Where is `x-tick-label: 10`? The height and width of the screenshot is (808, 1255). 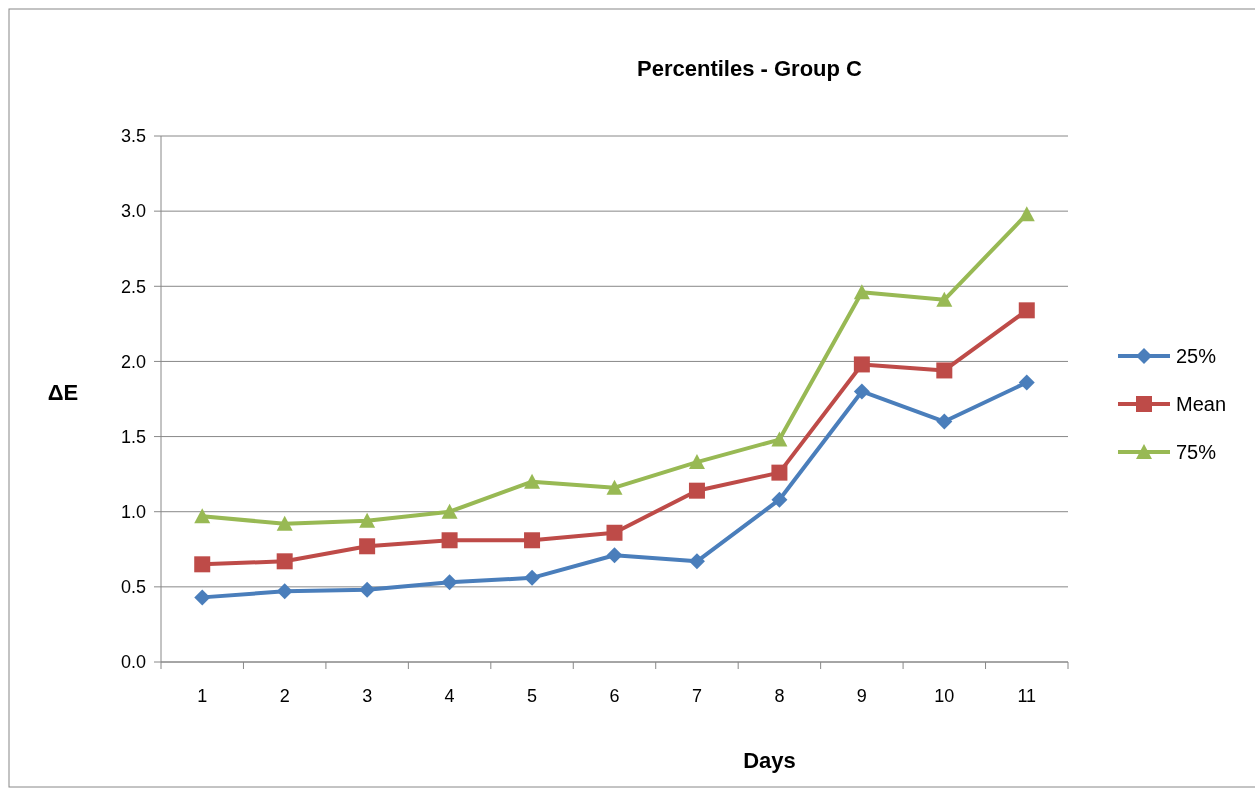 x-tick-label: 10 is located at coordinates (944, 696).